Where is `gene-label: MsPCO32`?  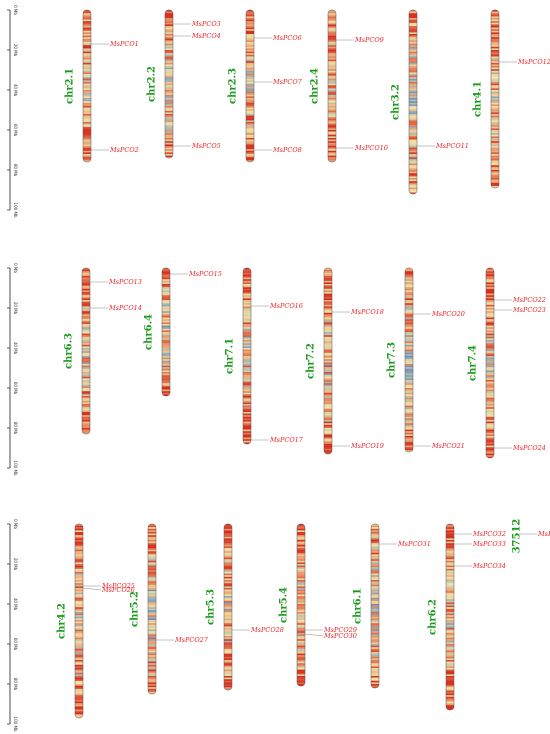
gene-label: MsPCO32 is located at coordinates (489, 534).